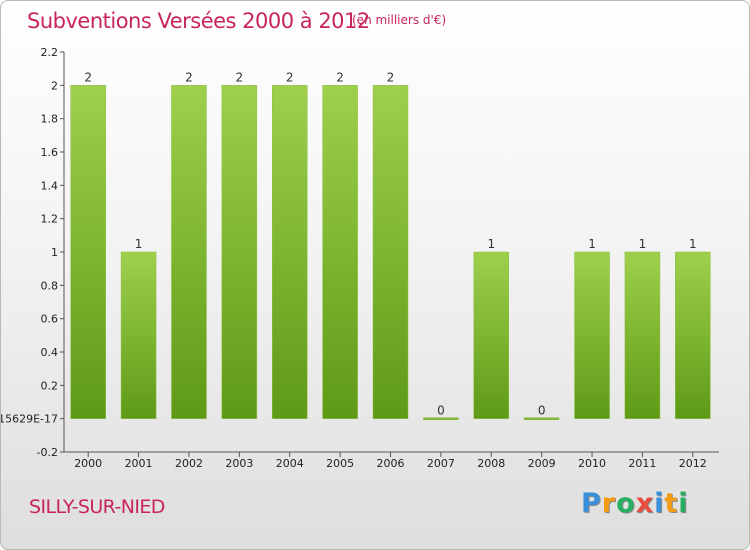  I want to click on x-tick-label: 2004, so click(290, 463).